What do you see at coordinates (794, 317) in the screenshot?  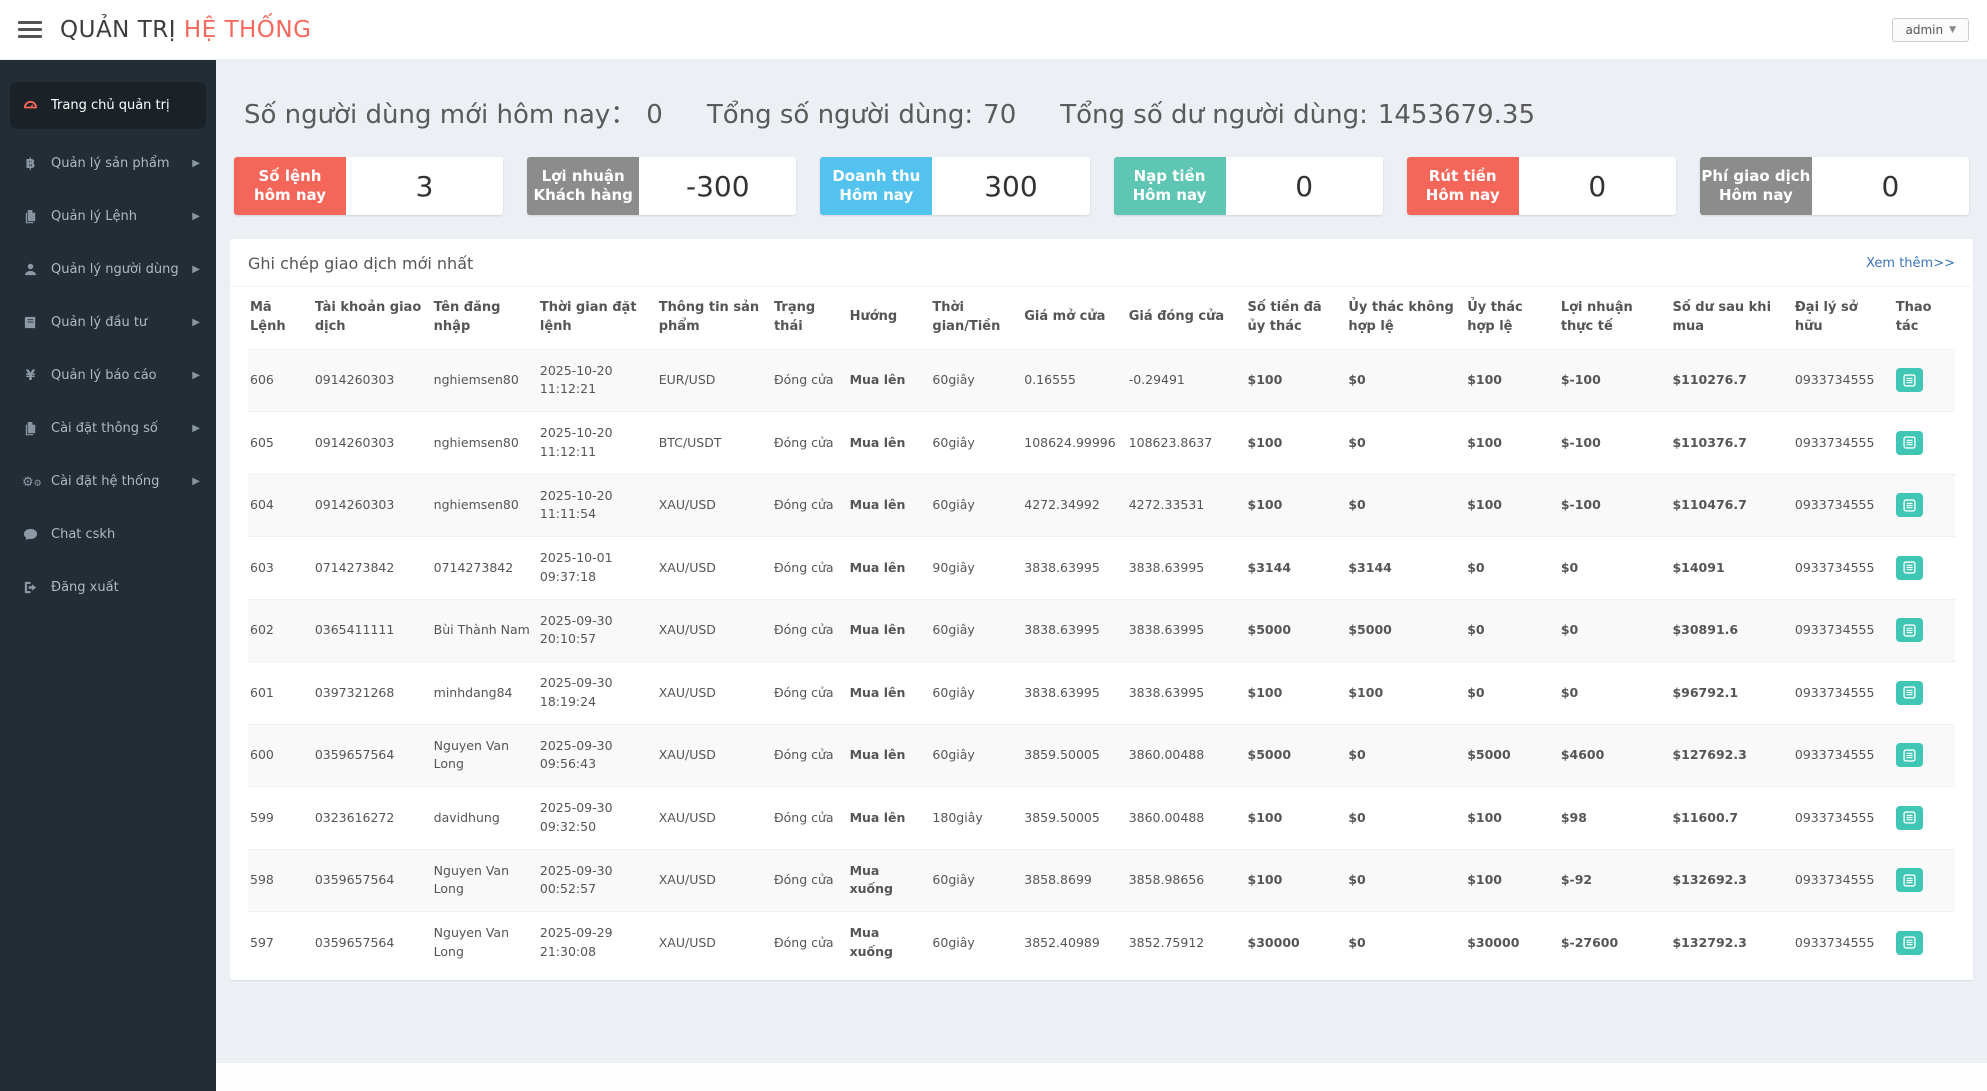 I see `column-header-5: Trạng thái` at bounding box center [794, 317].